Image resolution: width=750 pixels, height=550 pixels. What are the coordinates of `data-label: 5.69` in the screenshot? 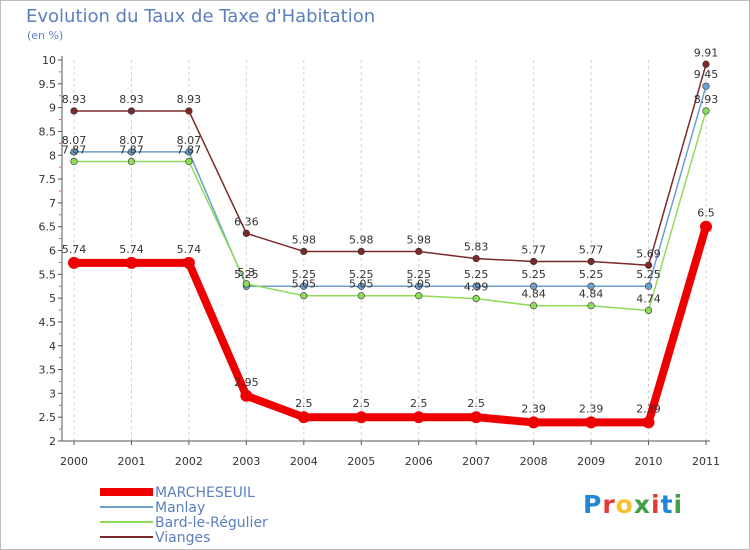 It's located at (648, 253).